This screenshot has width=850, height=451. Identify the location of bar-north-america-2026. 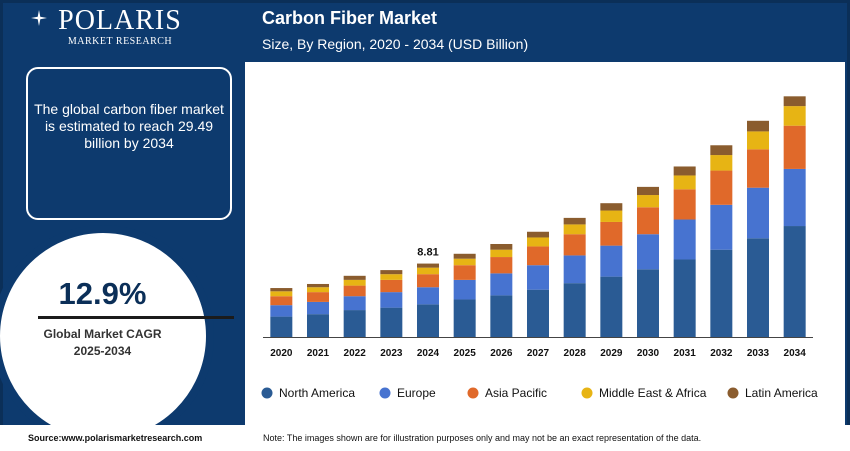
(501, 316).